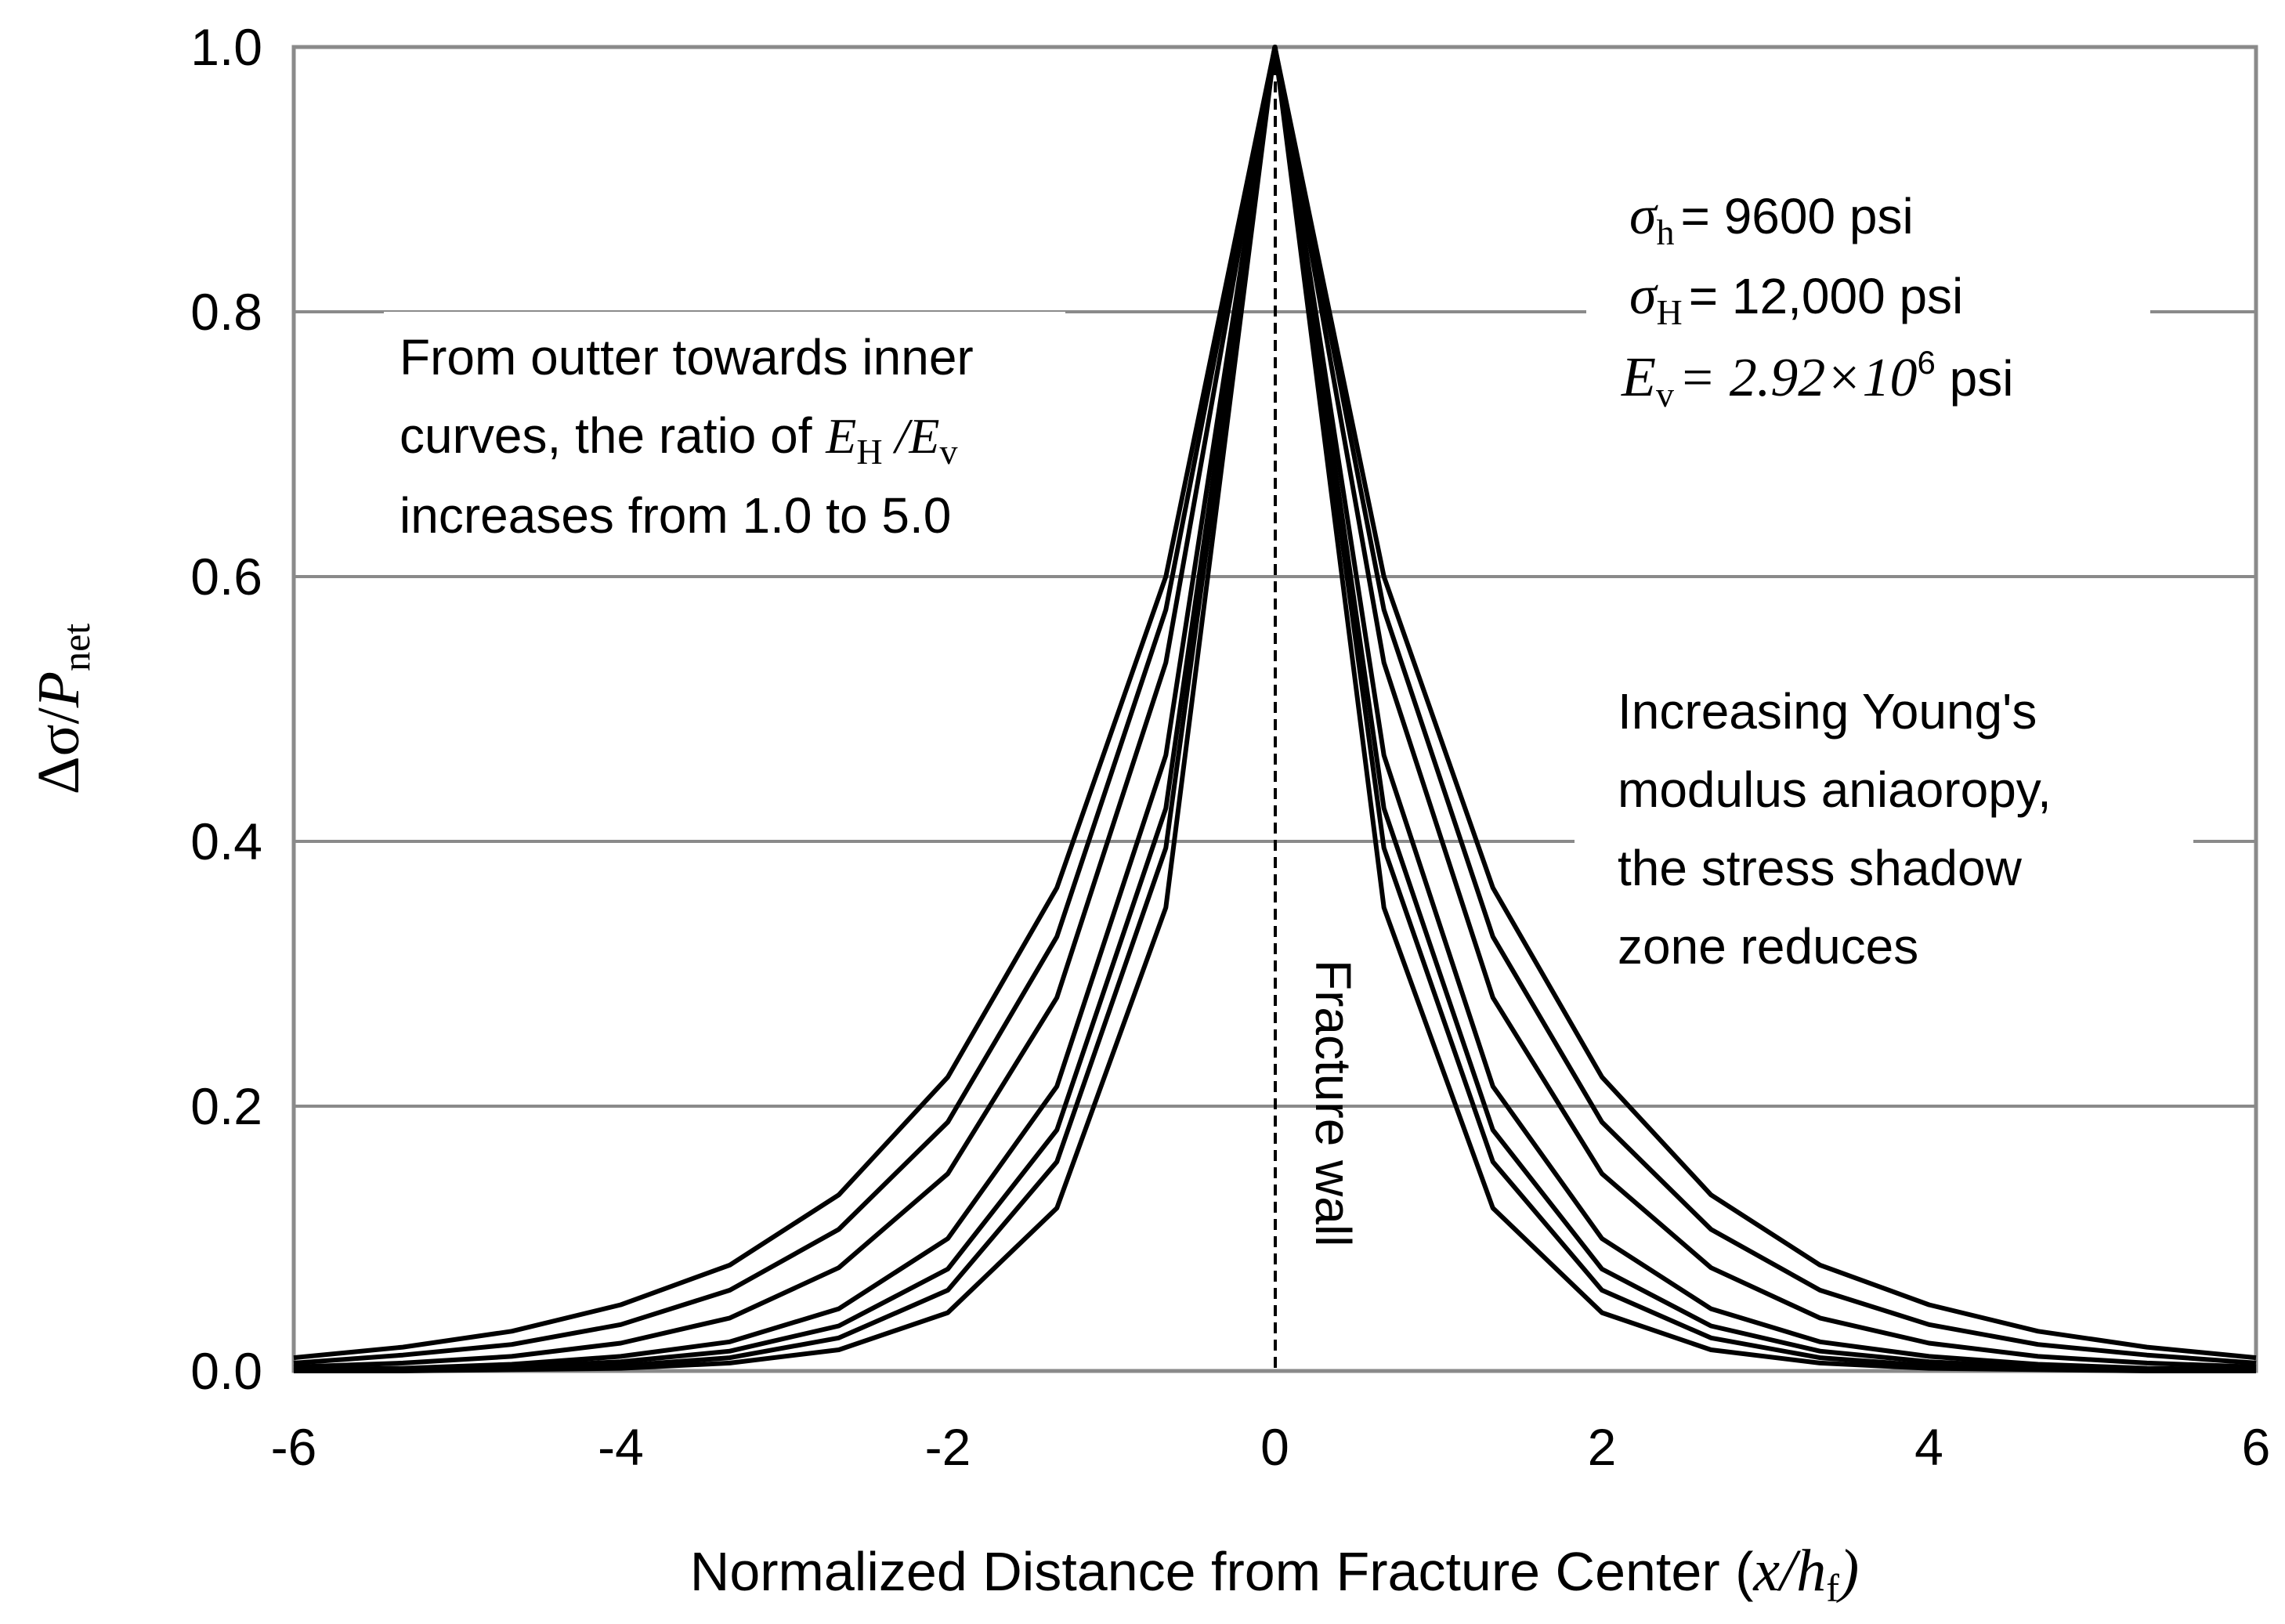  Describe the element at coordinates (62, 709) in the screenshot. I see `y-axis-title: Δσ/Pnet` at that location.